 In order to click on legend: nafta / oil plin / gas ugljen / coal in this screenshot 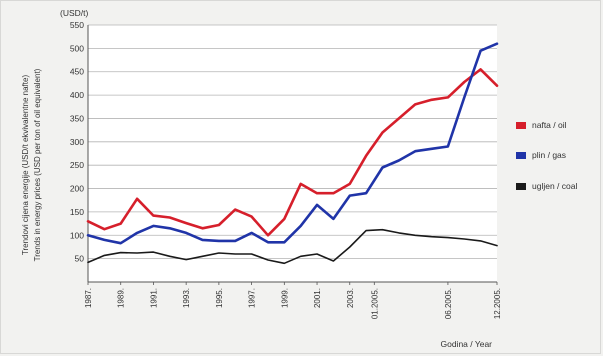, I will do `click(546, 155)`.